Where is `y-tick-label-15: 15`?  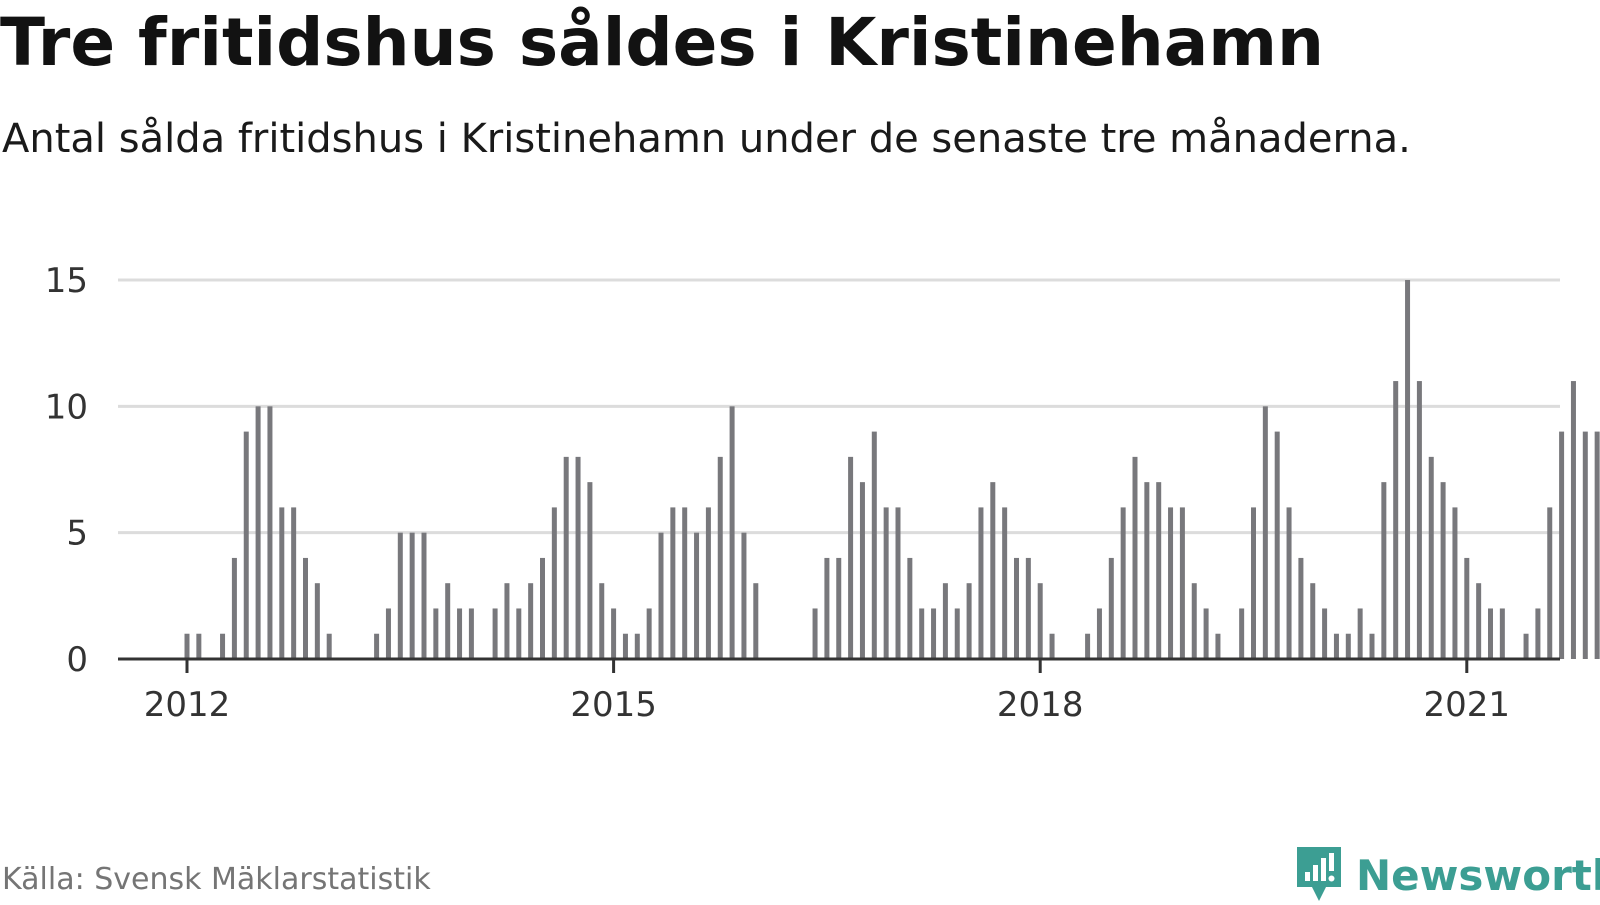
y-tick-label-15: 15 is located at coordinates (66, 281).